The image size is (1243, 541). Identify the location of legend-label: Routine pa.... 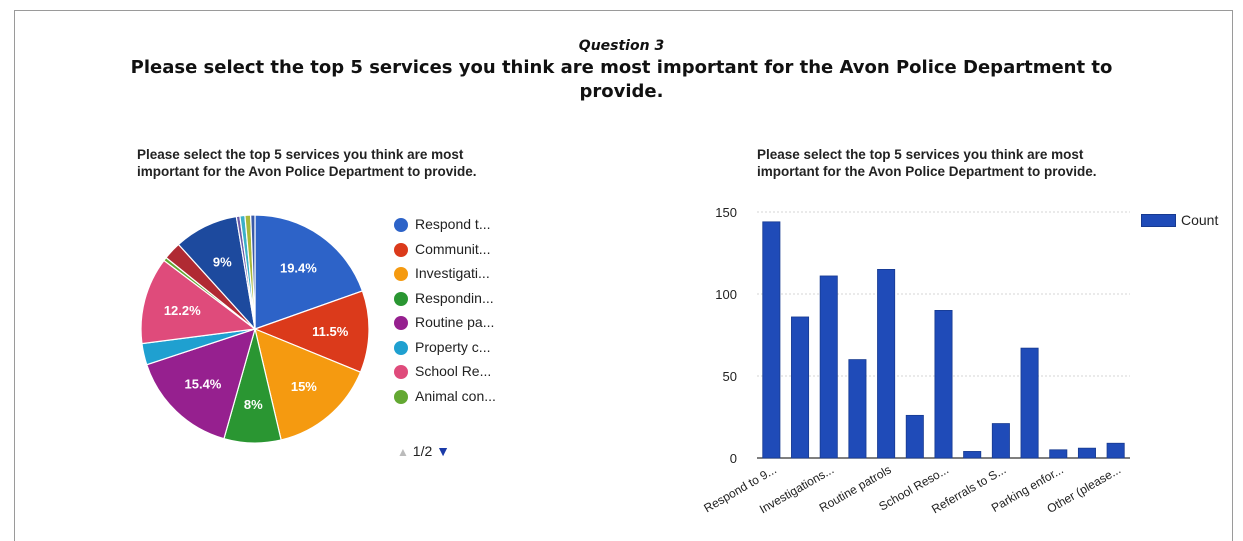
(455, 322).